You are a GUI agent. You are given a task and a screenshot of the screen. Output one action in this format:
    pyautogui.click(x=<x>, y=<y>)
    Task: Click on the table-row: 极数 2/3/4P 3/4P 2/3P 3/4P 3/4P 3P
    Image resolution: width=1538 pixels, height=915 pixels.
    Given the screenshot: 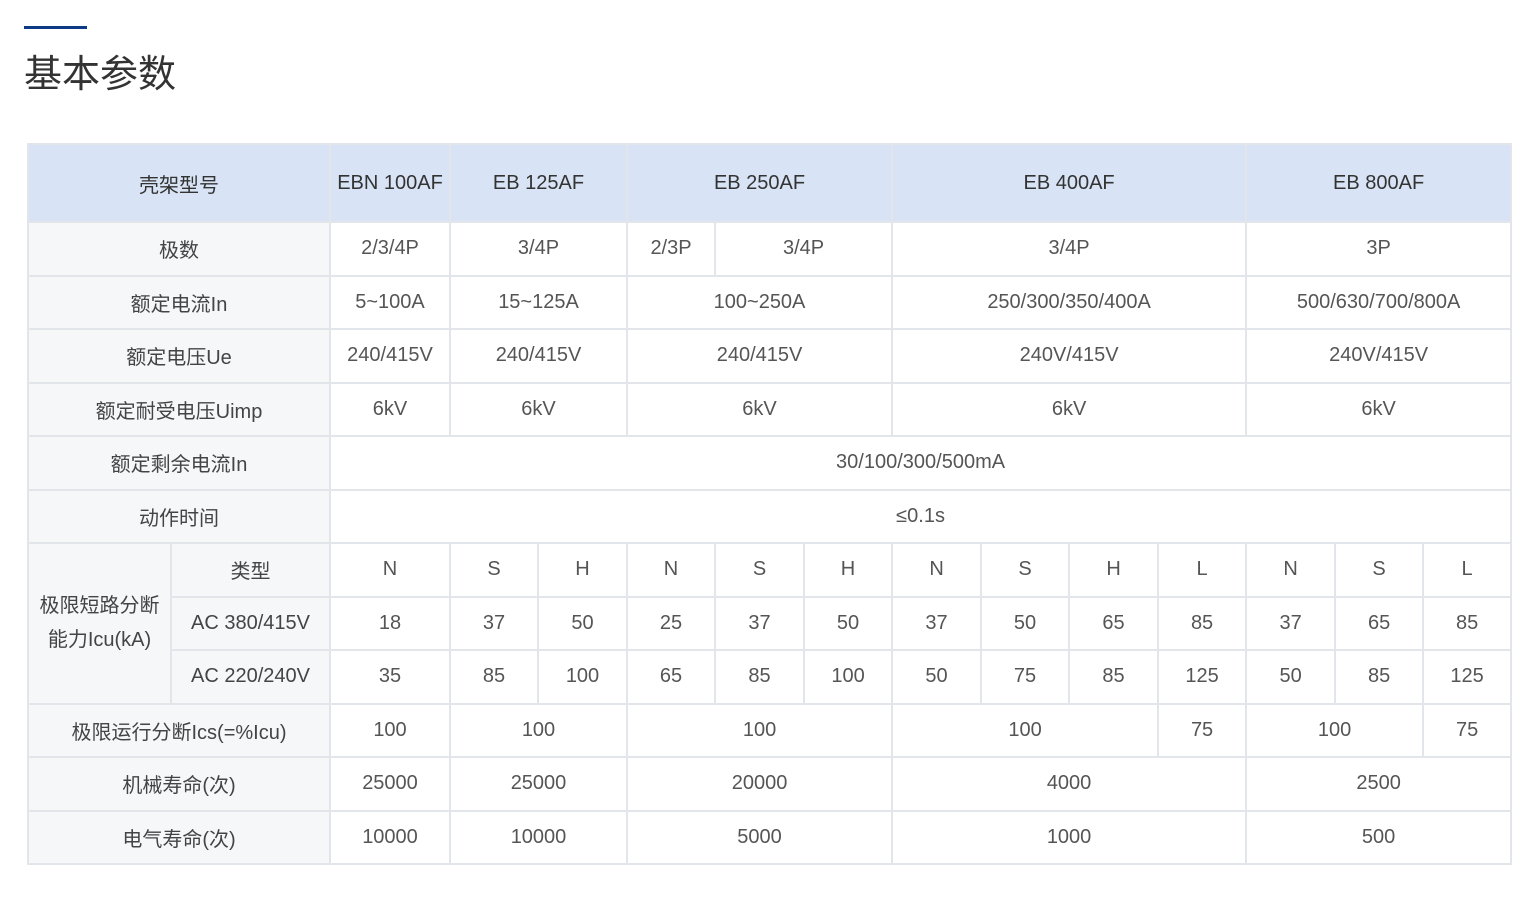 What is the action you would take?
    pyautogui.click(x=770, y=249)
    